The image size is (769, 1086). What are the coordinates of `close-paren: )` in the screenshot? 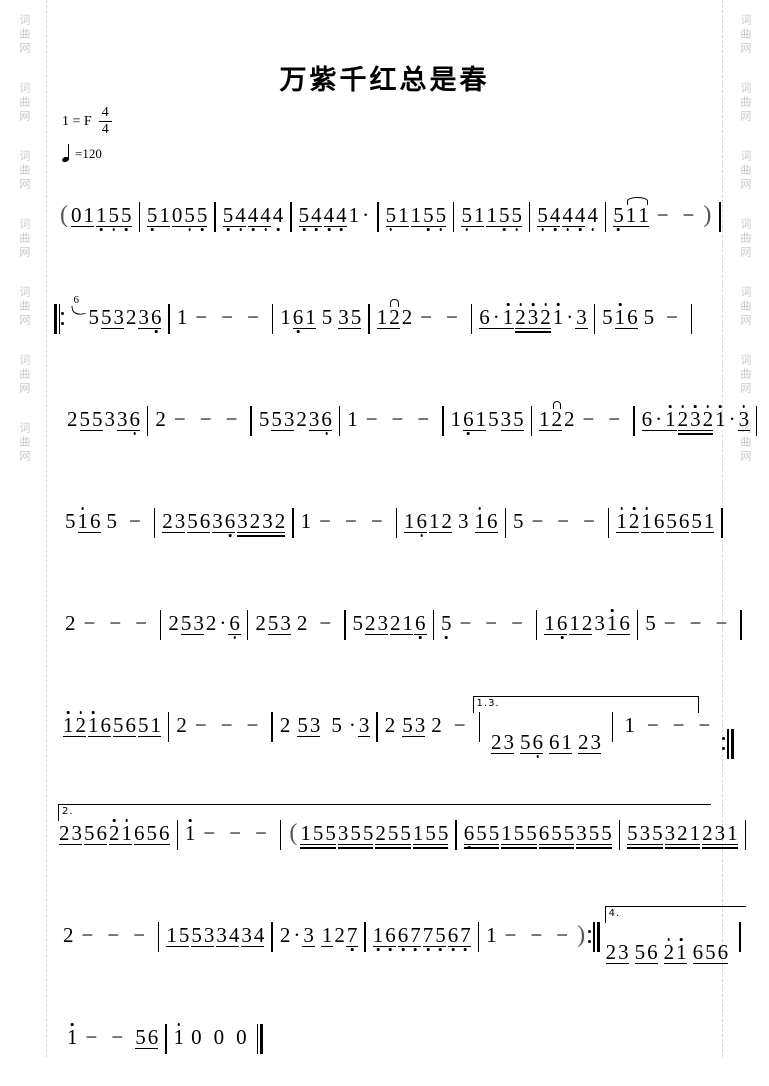 It's located at (581, 935).